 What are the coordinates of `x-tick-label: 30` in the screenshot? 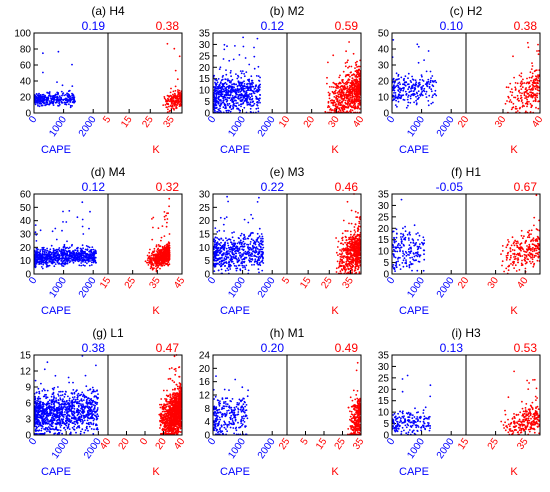 It's located at (501, 122).